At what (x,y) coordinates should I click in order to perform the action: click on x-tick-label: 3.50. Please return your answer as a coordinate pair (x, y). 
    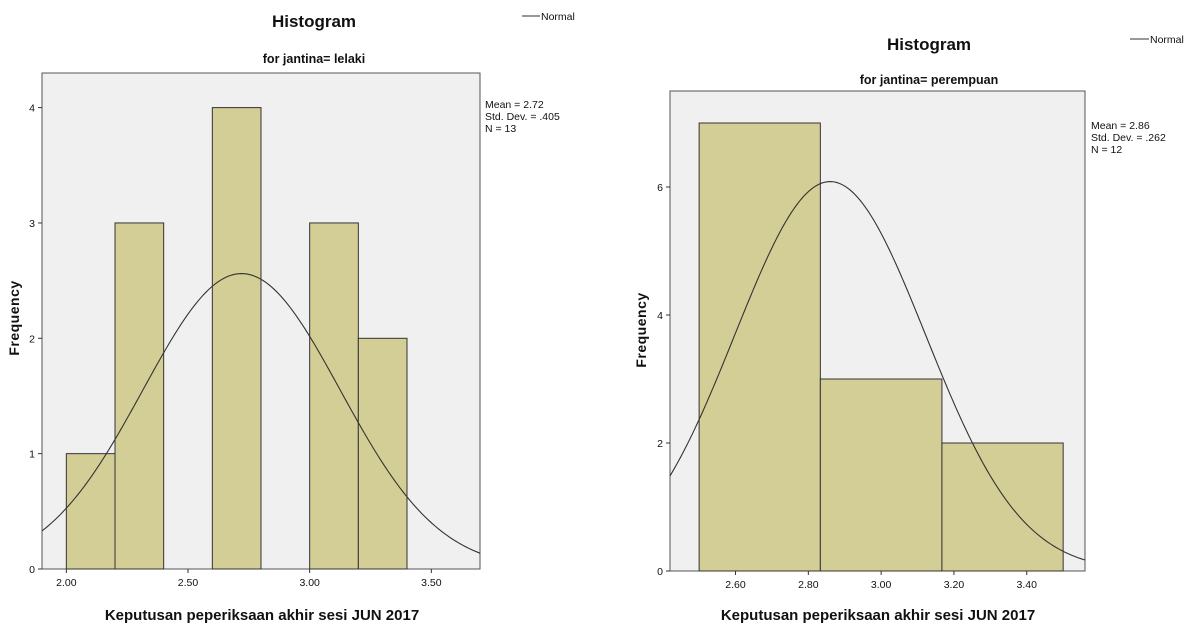
    Looking at the image, I should click on (431, 583).